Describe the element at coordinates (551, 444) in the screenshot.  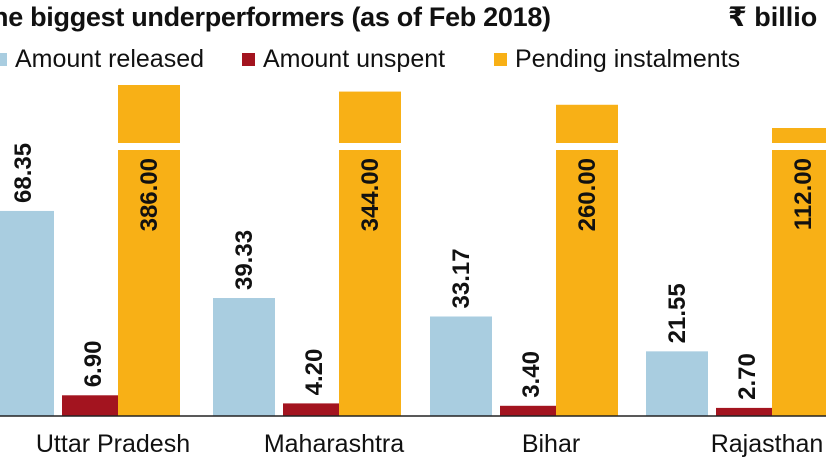
I see `category-label-bihar: Bihar` at that location.